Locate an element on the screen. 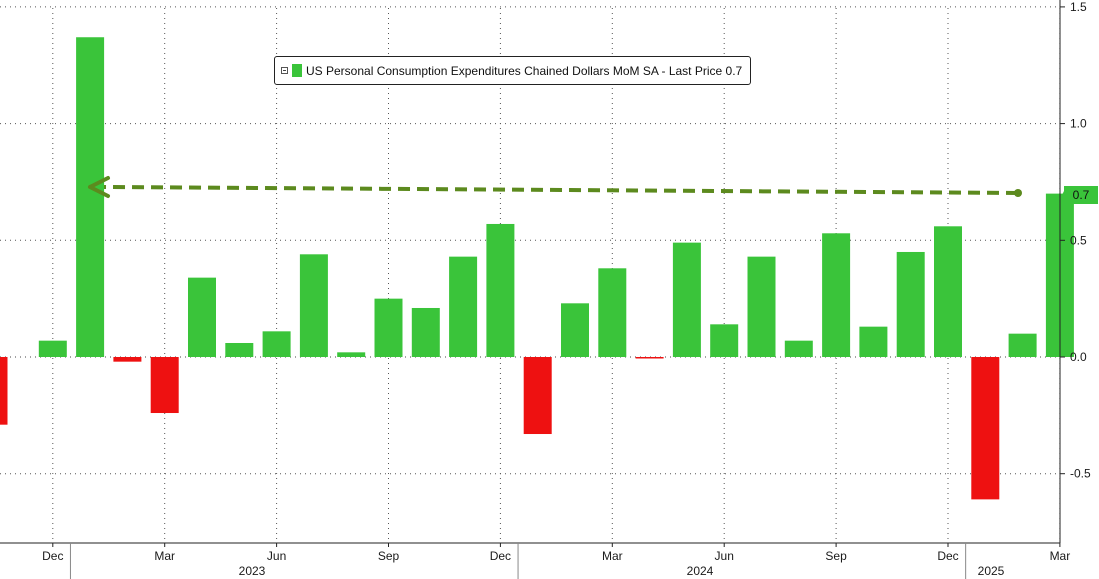  y-tick-label: 0.0 is located at coordinates (1078, 357).